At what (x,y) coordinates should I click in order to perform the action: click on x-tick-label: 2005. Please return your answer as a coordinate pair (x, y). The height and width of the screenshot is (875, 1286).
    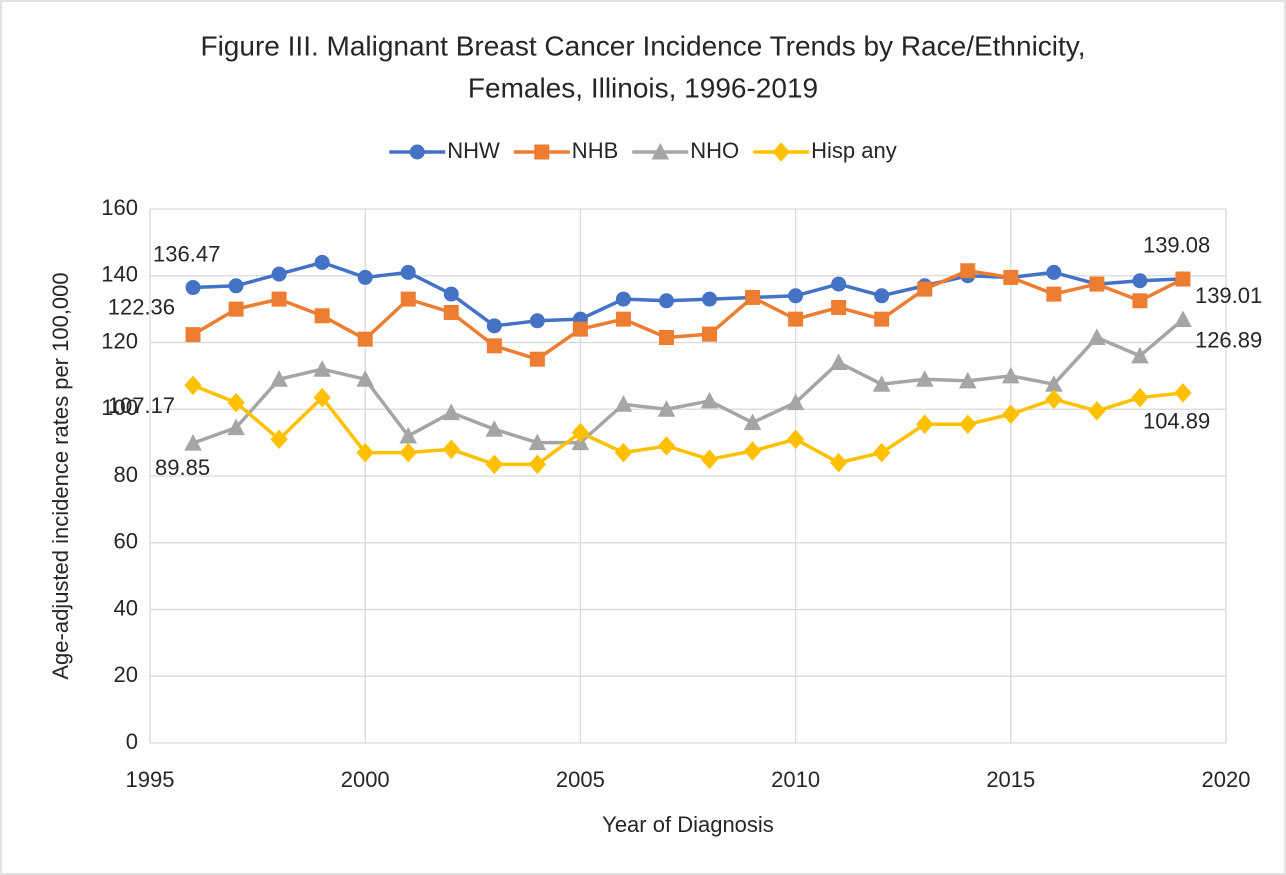
    Looking at the image, I should click on (580, 779).